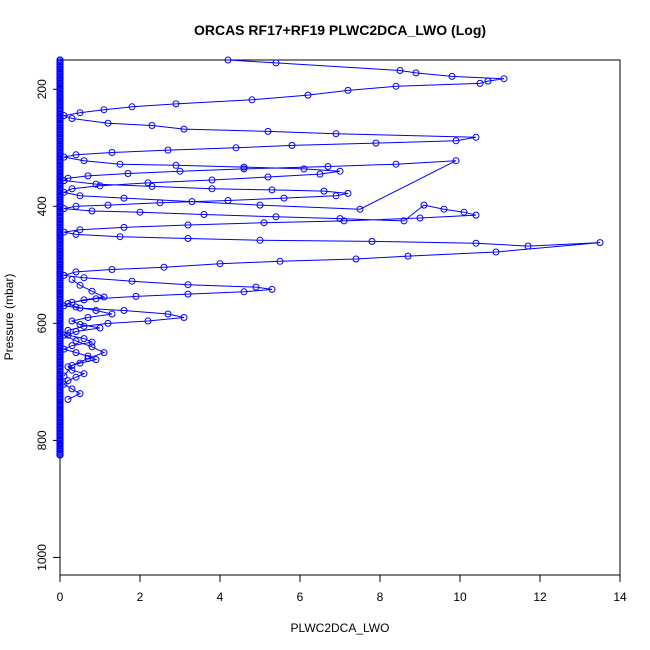 This screenshot has width=650, height=650. Describe the element at coordinates (140, 597) in the screenshot. I see `x-tick-label: 2` at that location.